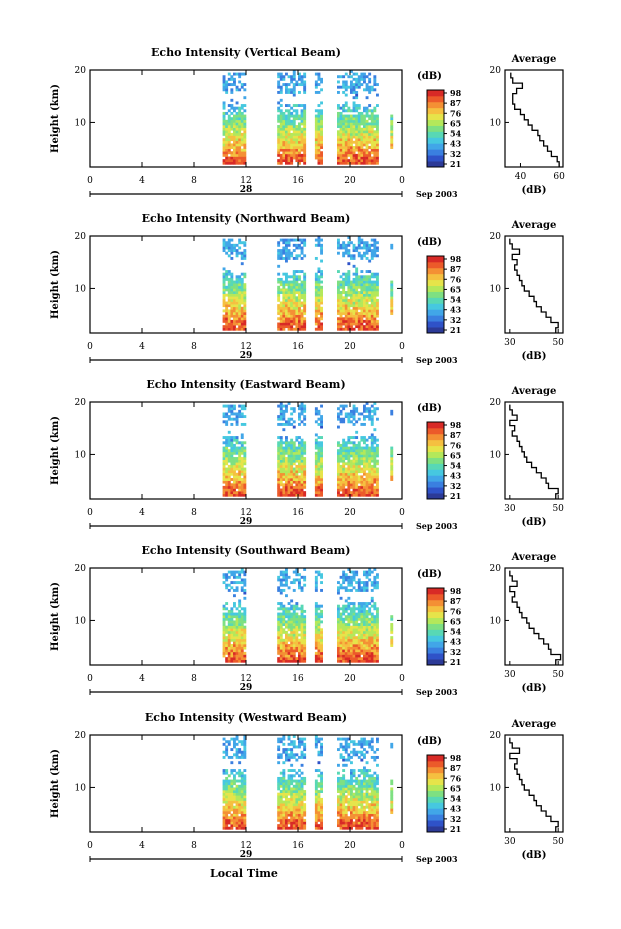 This screenshot has width=621, height=929. I want to click on colorbar-unit: (dB), so click(429, 76).